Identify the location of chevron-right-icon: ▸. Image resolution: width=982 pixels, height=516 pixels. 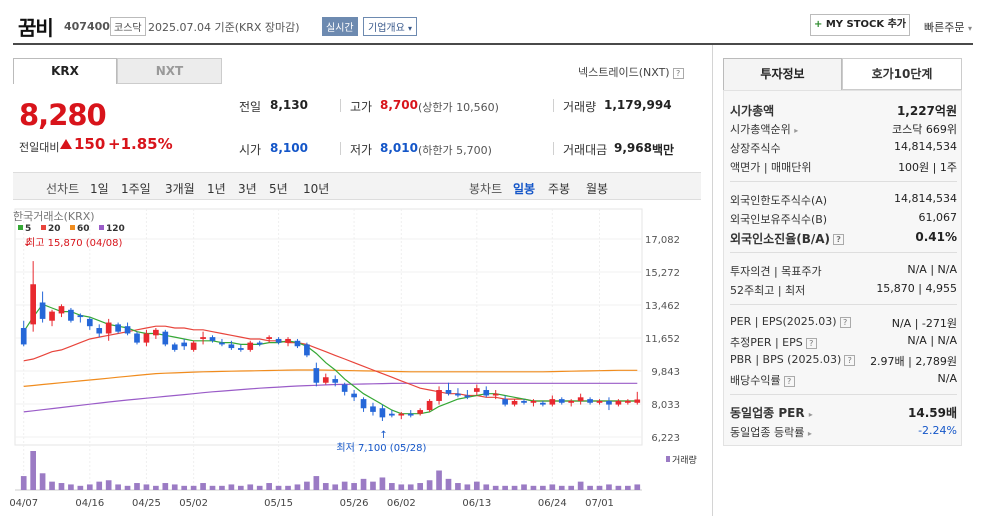
(810, 414).